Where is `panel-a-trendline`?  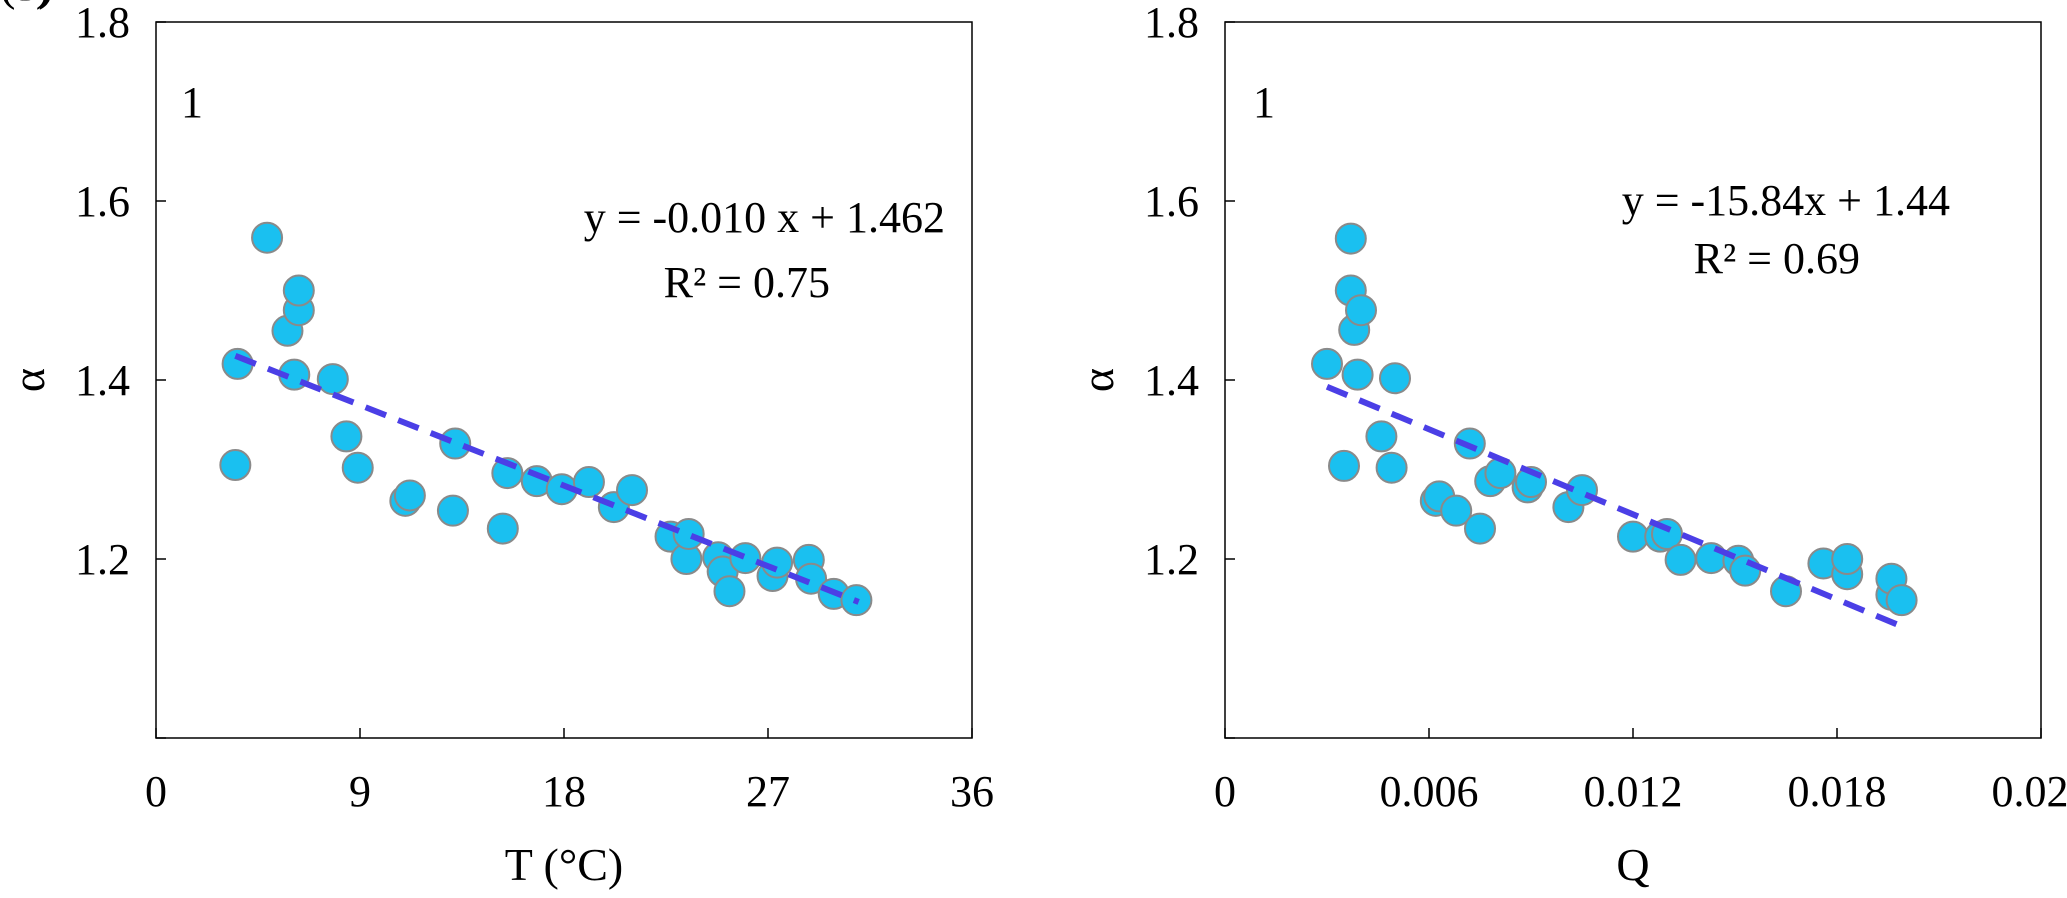 panel-a-trendline is located at coordinates (547, 479).